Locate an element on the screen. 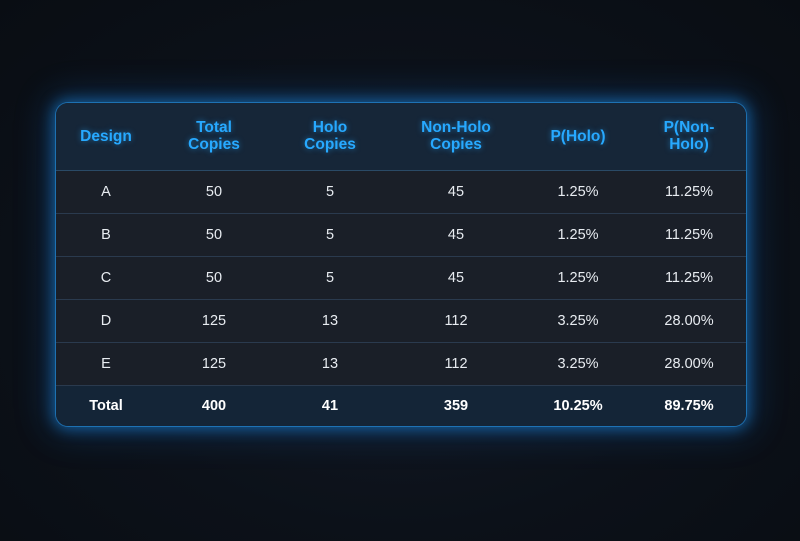 The height and width of the screenshot is (541, 800). header-holo-copies: Holo Copies is located at coordinates (330, 137).